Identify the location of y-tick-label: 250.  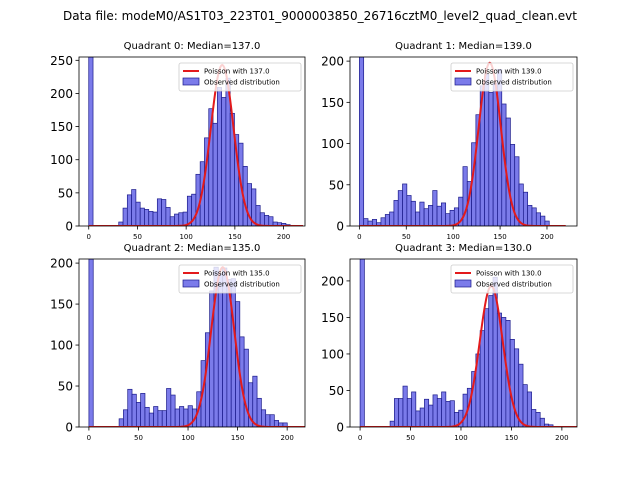
(61, 61).